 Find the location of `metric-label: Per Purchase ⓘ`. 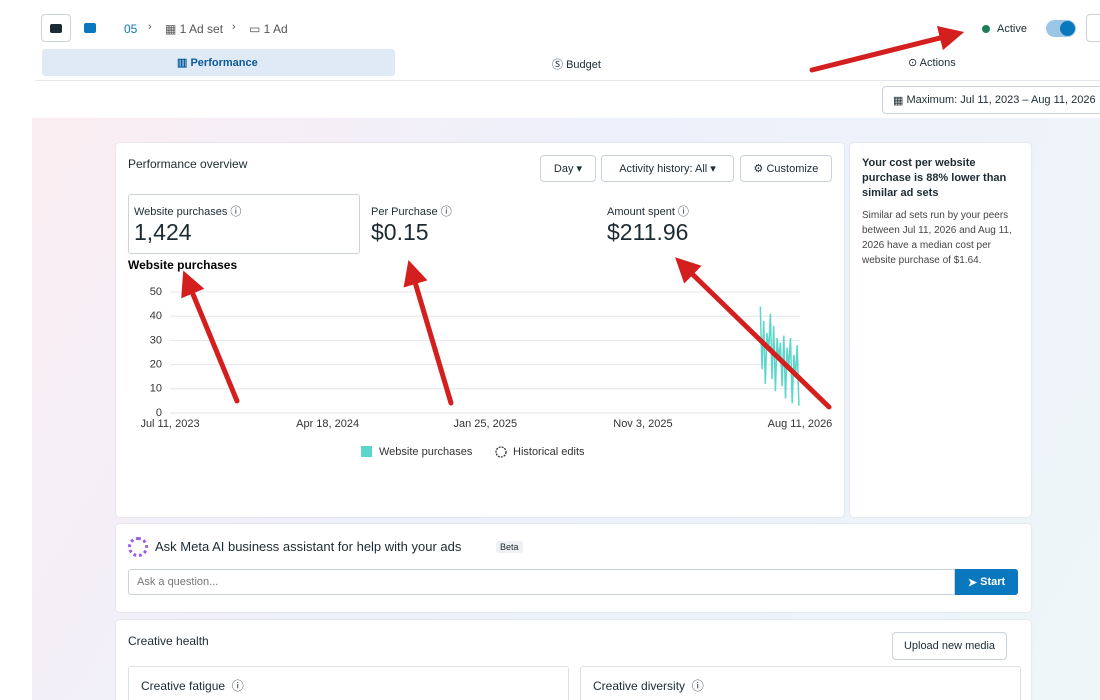

metric-label: Per Purchase ⓘ is located at coordinates (411, 212).